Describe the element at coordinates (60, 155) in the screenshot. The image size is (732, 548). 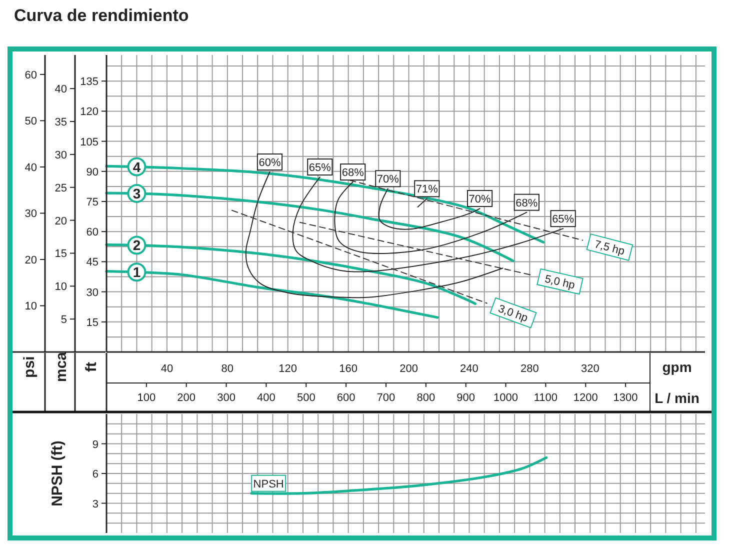
I see `y2-tick-label: 30` at that location.